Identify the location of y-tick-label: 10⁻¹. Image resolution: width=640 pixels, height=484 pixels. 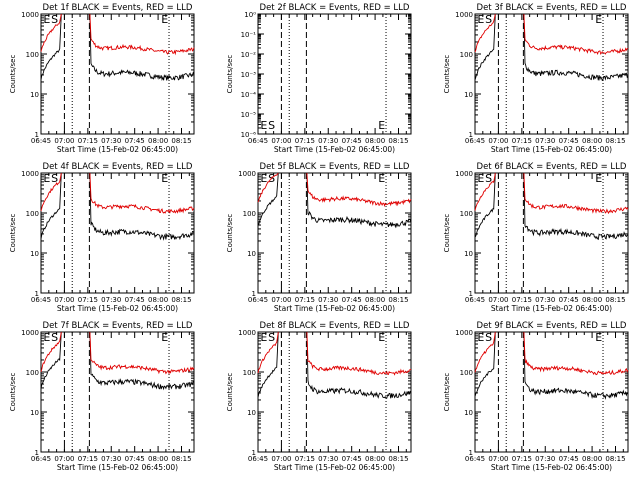
(249, 35).